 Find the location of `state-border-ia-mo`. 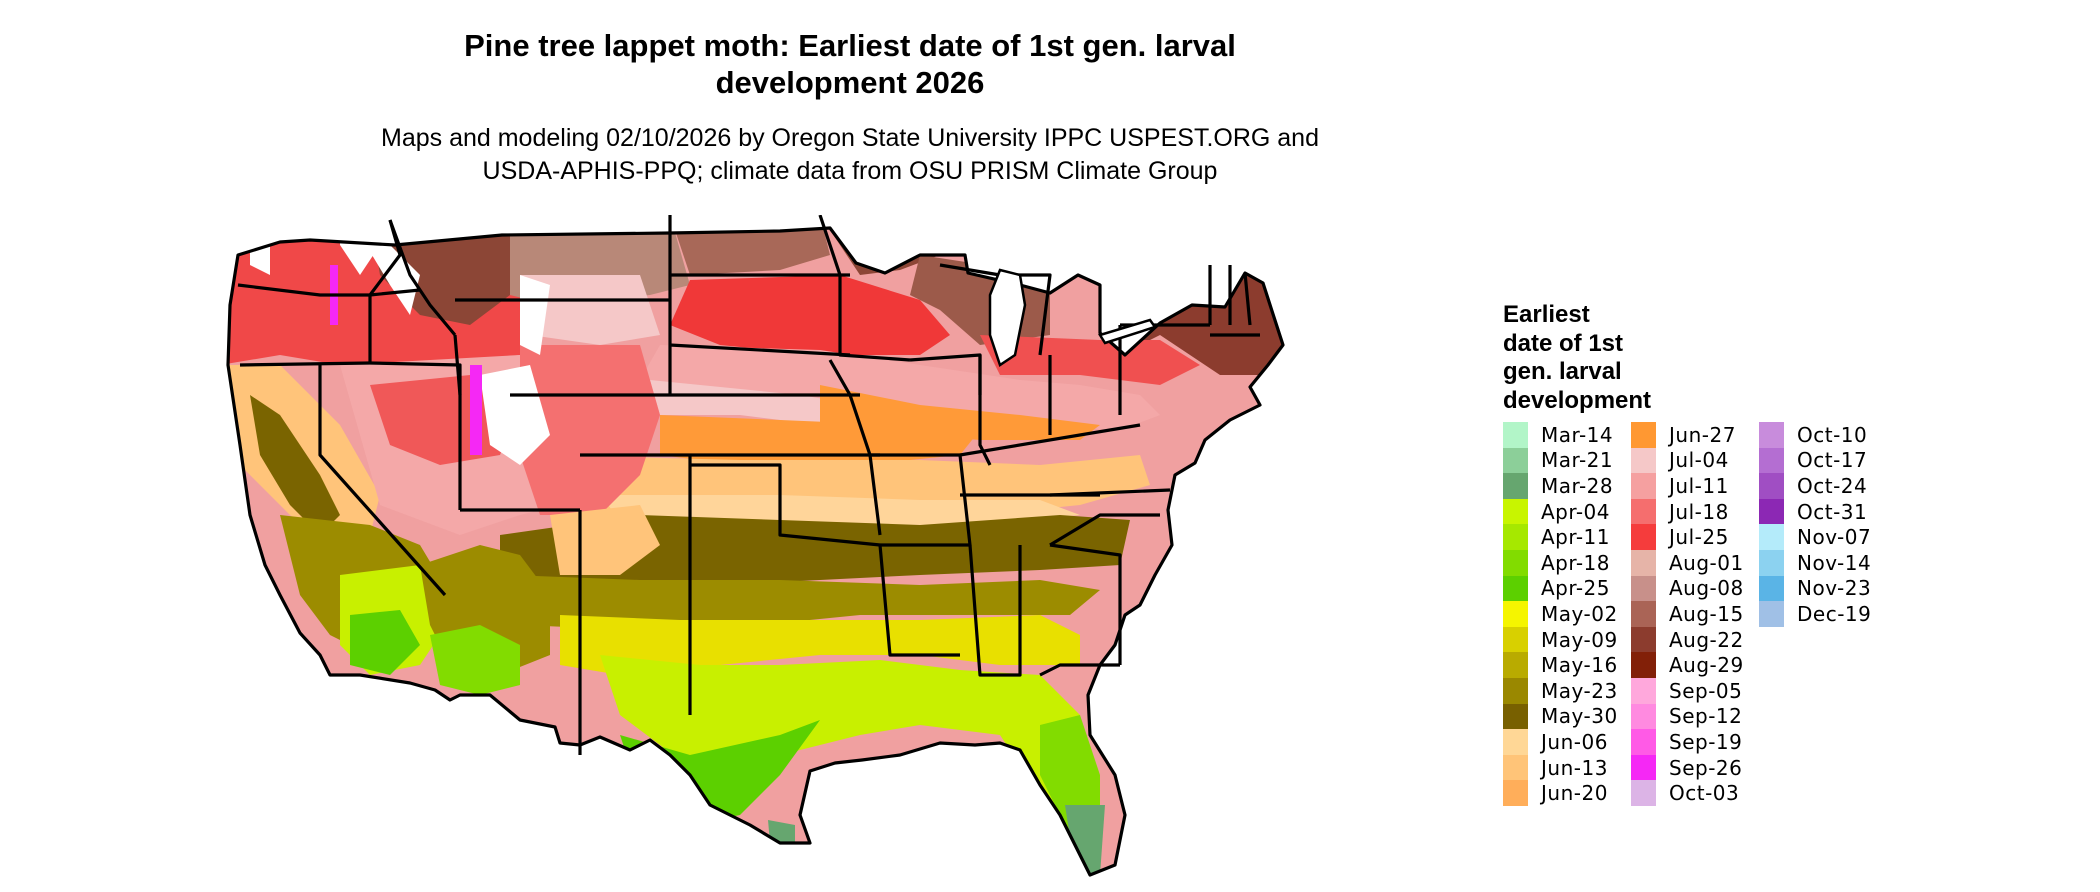

state-border-ia-mo is located at coordinates (855, 447).